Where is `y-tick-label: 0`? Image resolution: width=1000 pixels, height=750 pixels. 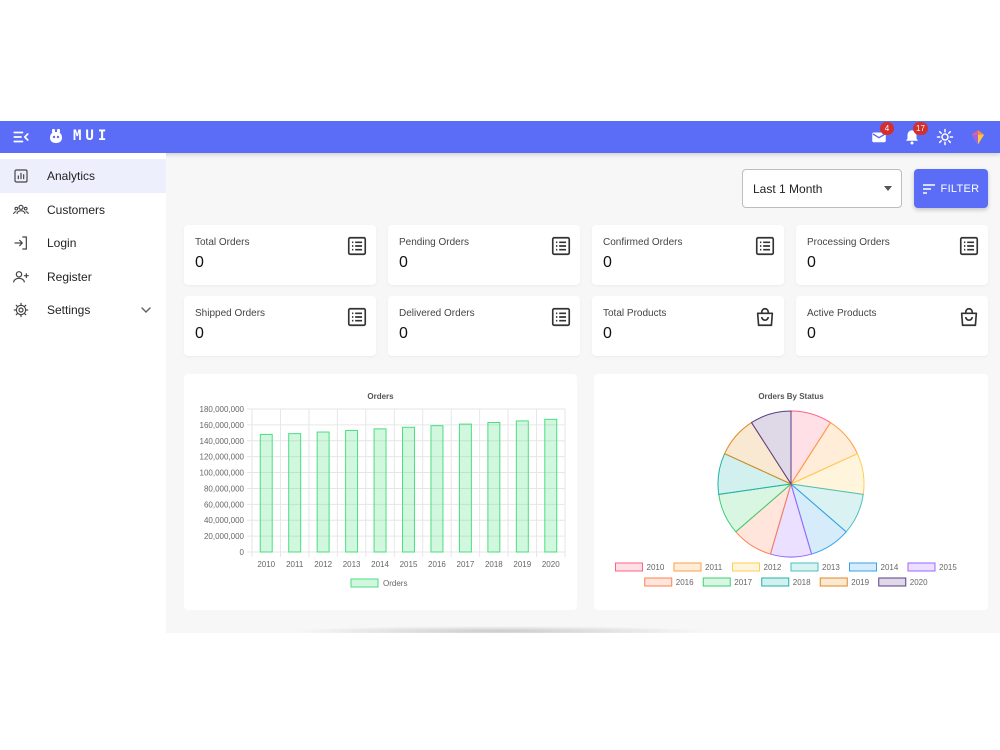 y-tick-label: 0 is located at coordinates (242, 552).